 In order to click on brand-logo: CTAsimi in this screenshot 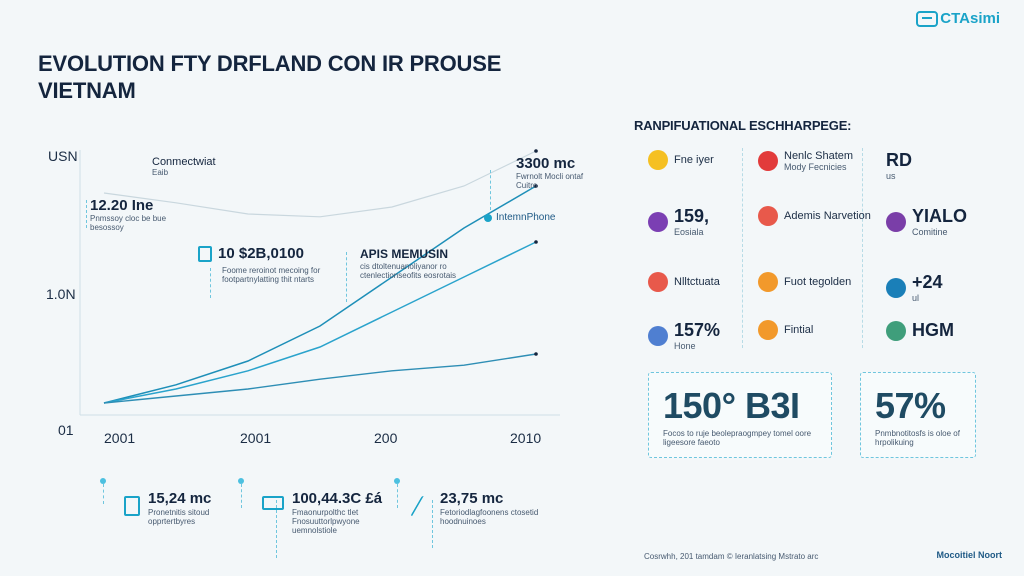, I will do `click(958, 18)`.